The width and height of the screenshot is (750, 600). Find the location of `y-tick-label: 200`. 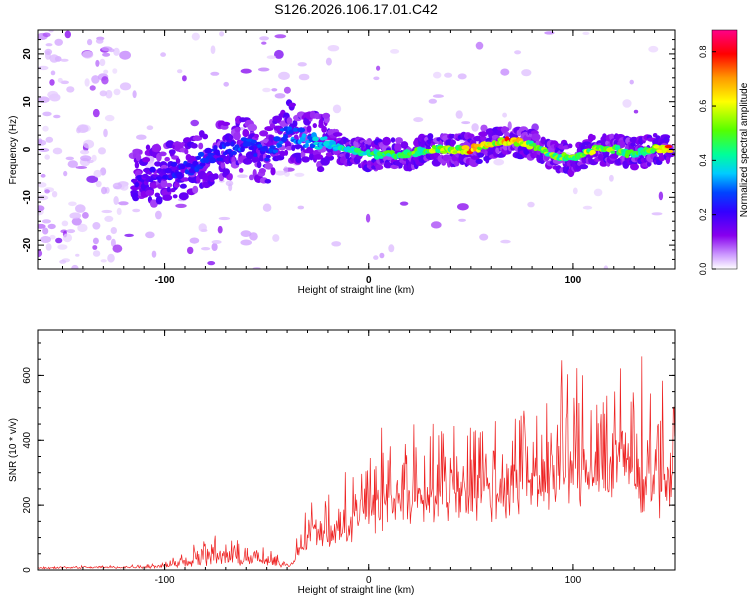

y-tick-label: 200 is located at coordinates (27, 504).